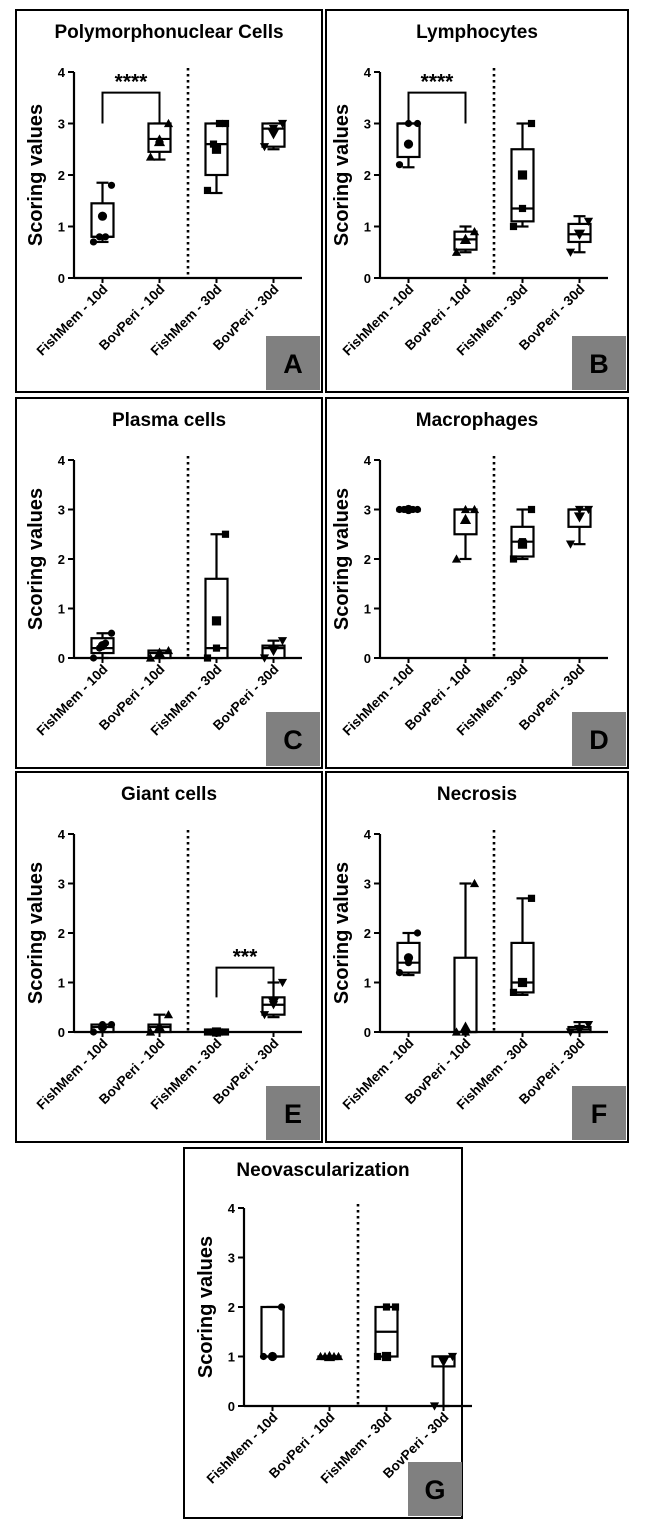 Image resolution: width=646 pixels, height=1528 pixels. I want to click on chart-title: Plasma cells, so click(169, 420).